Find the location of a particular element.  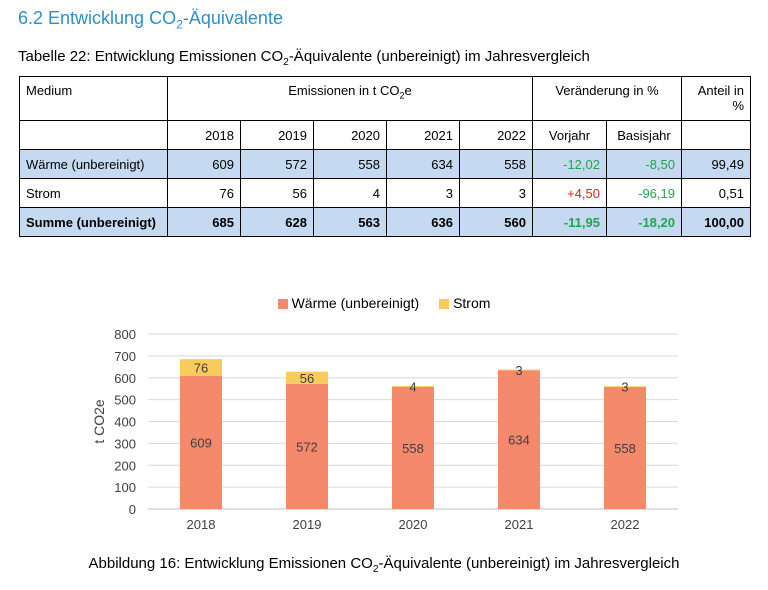

y-tick-label: 300 is located at coordinates (125, 443).